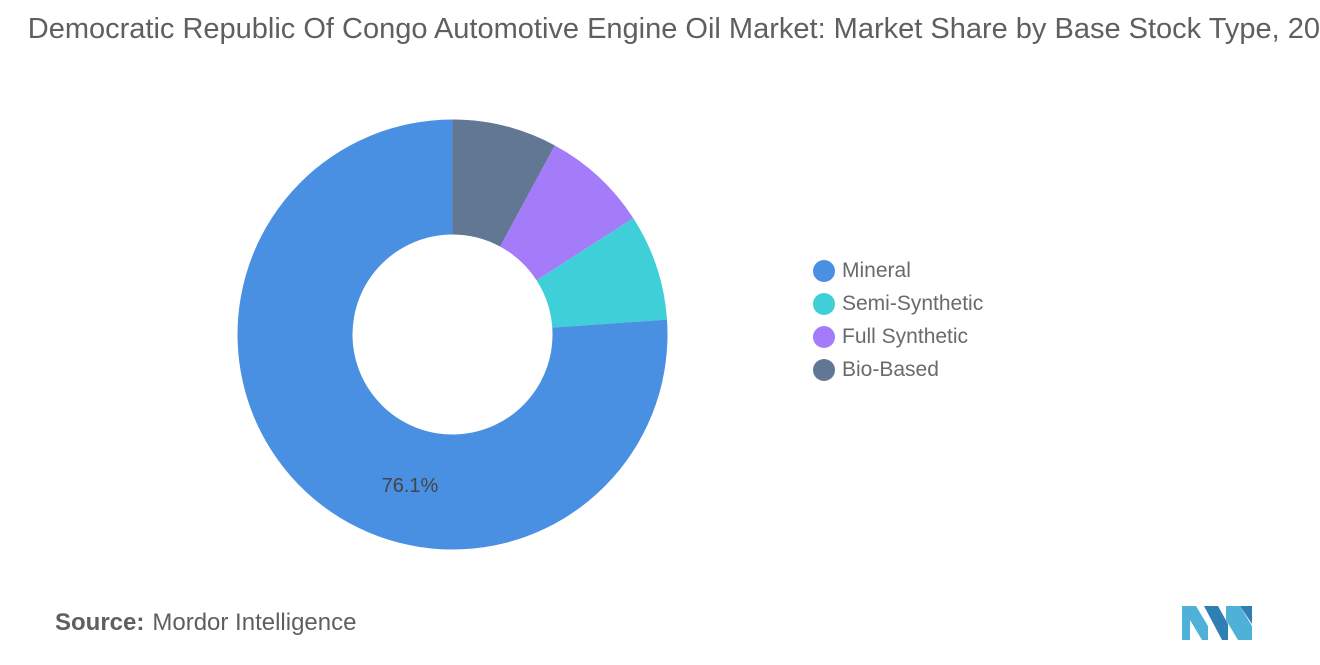 The image size is (1320, 665). I want to click on legend-swatch-semi-synthetic, so click(824, 303).